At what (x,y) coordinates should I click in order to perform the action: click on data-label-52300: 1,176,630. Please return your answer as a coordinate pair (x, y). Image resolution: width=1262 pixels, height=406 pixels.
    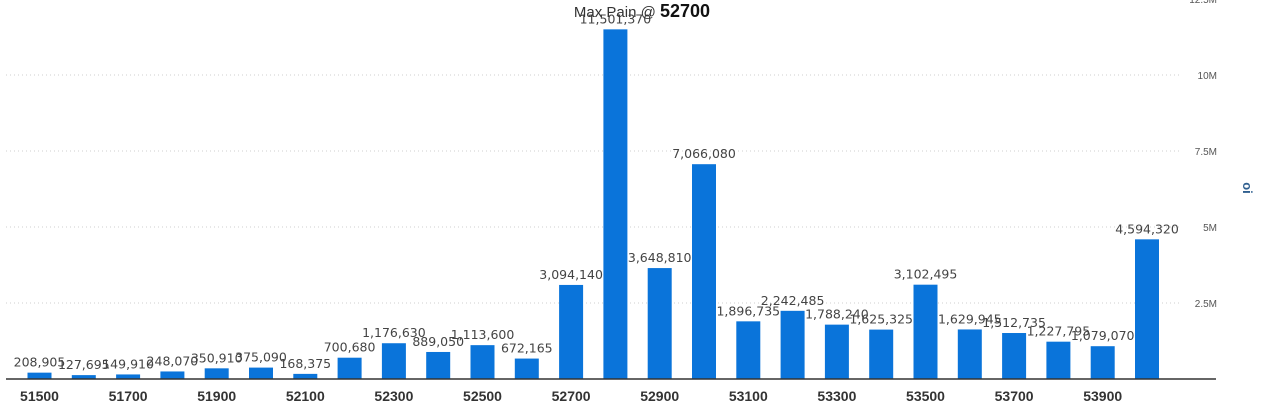
    Looking at the image, I should click on (394, 332).